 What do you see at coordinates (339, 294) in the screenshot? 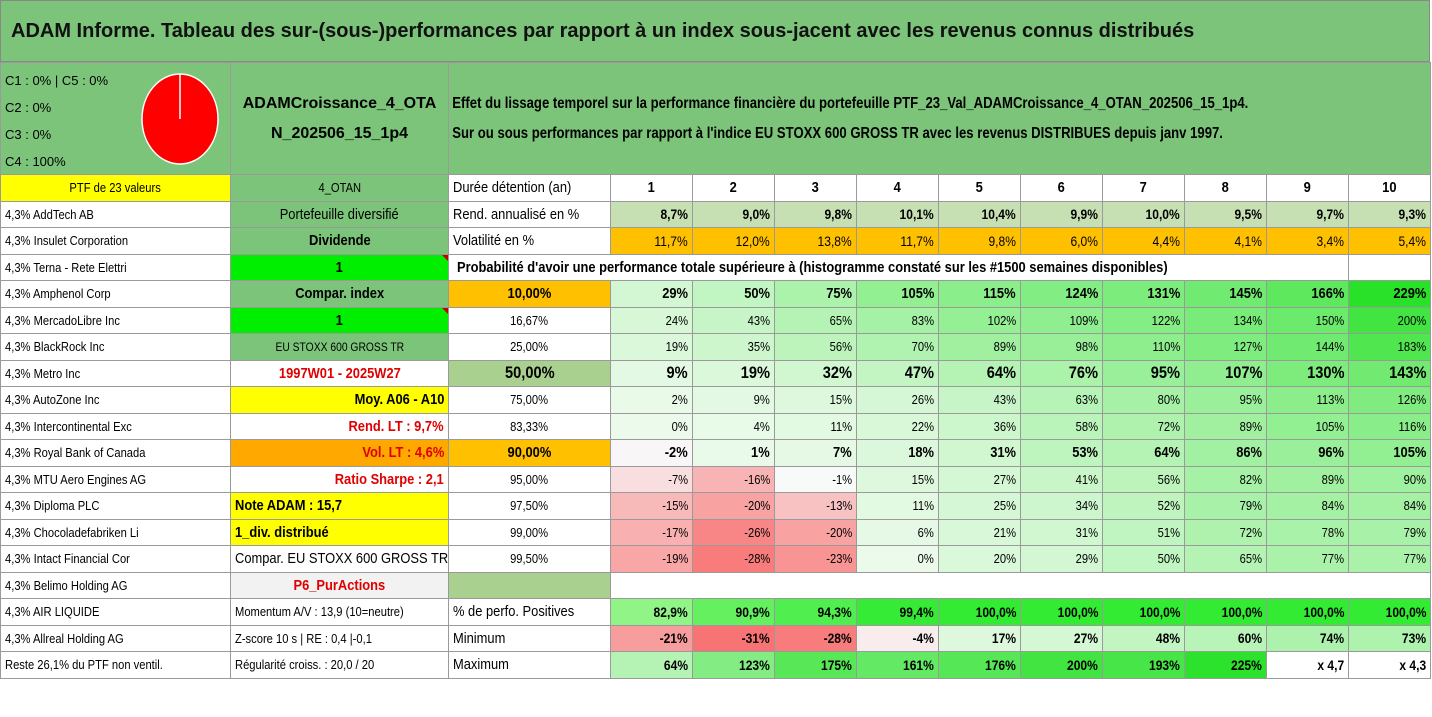
I see `info-cell-3: Compar. index` at bounding box center [339, 294].